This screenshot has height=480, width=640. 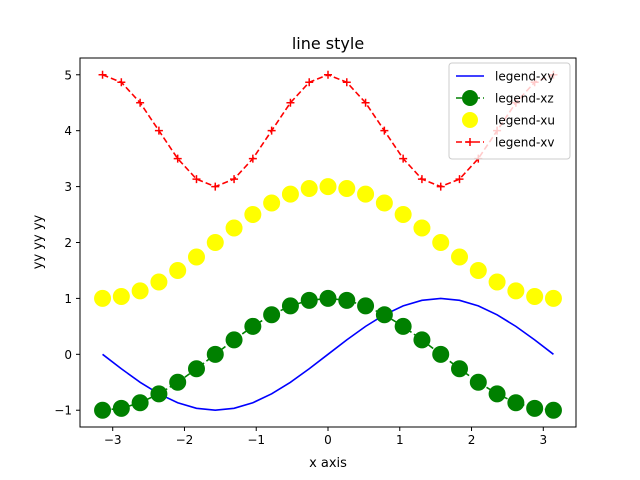 I want to click on y-tick-label: 1, so click(x=68, y=299).